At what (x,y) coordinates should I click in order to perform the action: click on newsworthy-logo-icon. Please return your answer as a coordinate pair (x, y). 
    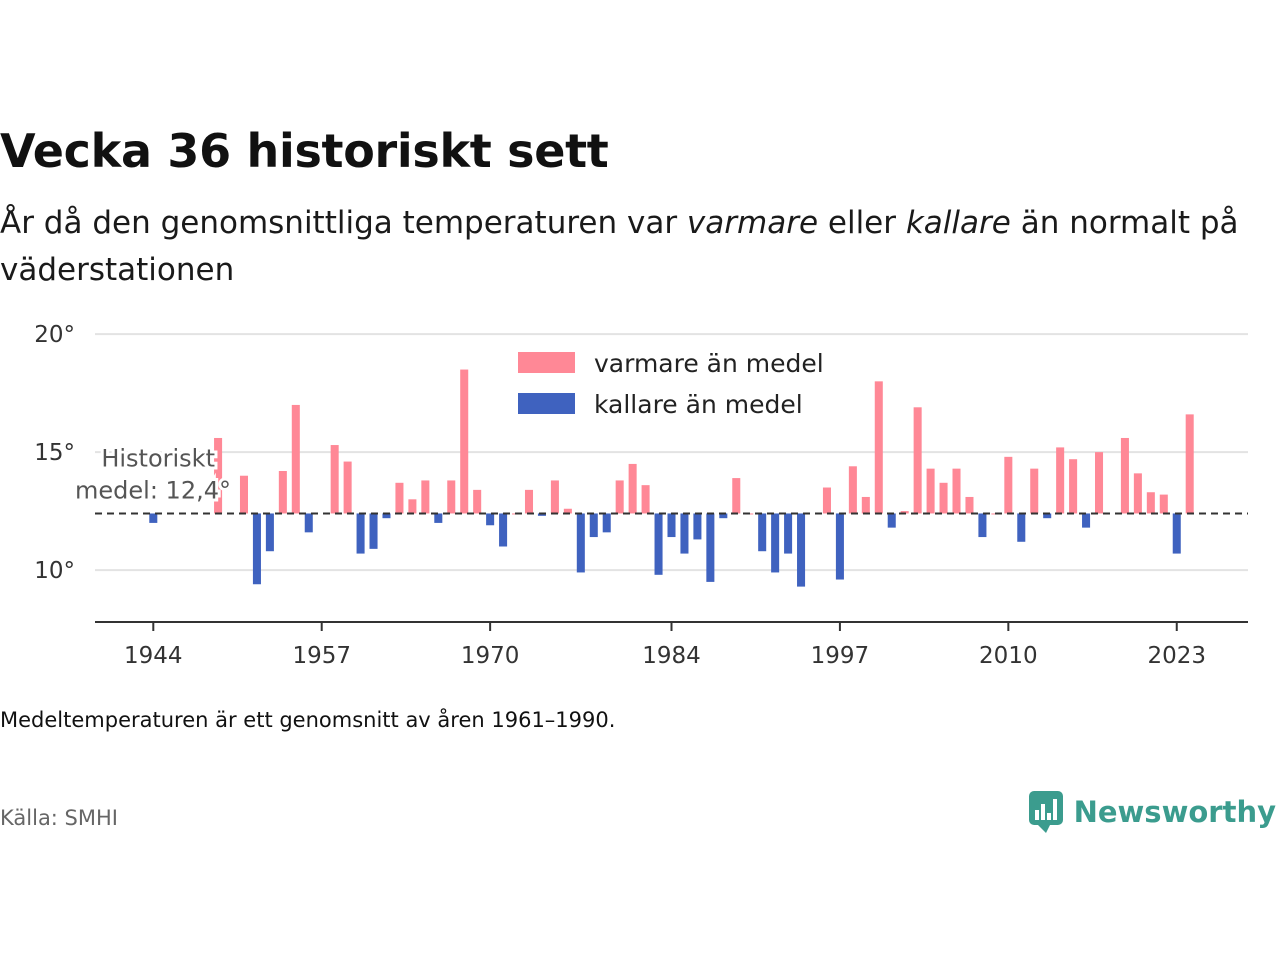
    Looking at the image, I should click on (1045, 812).